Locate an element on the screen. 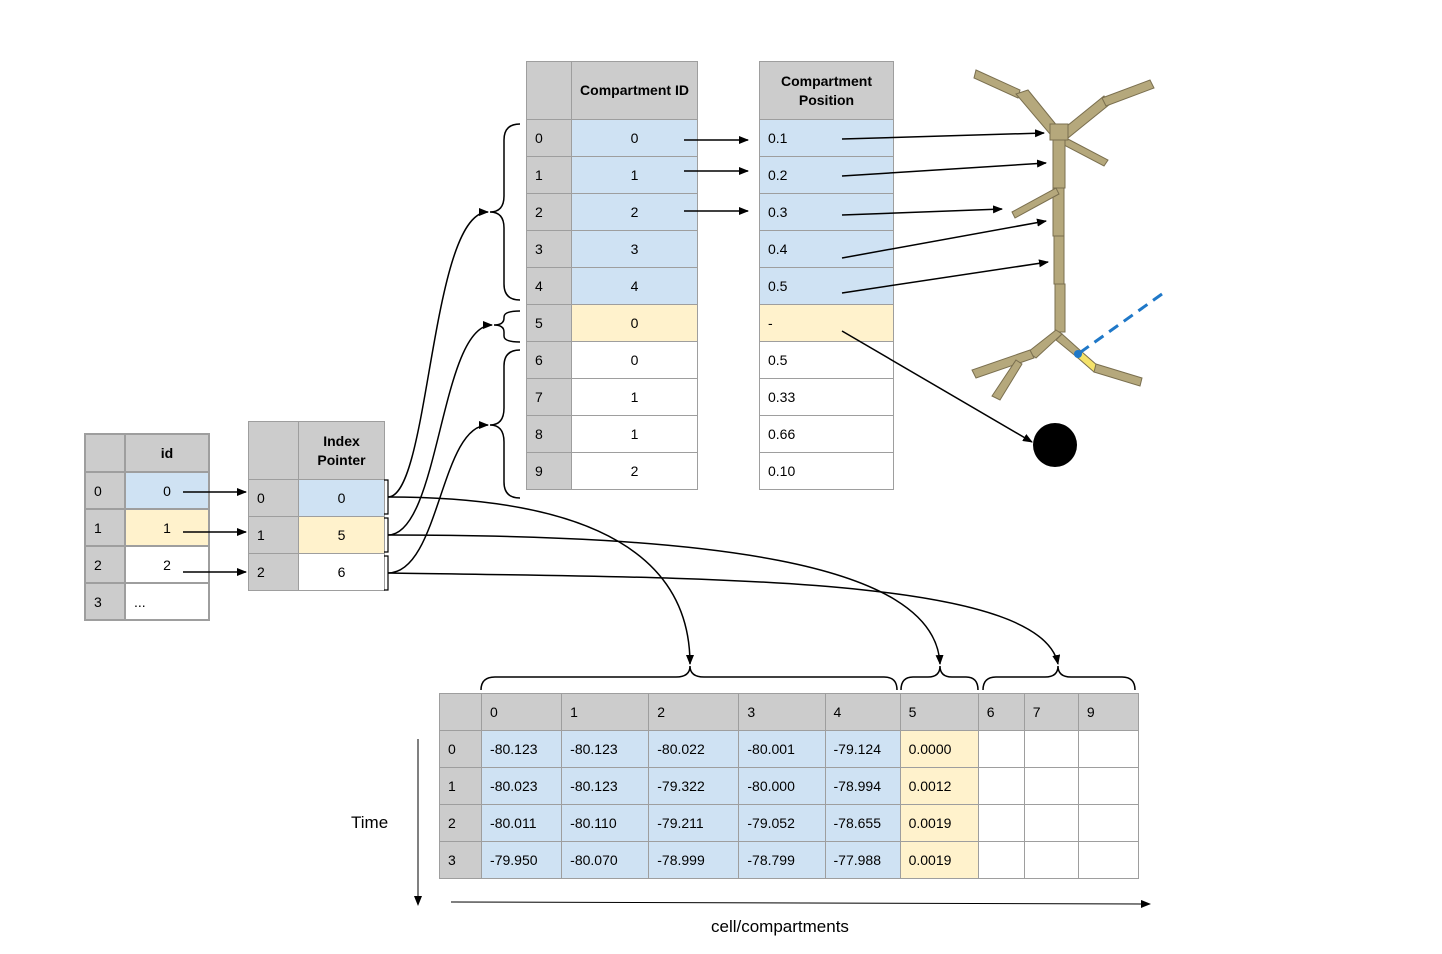 The width and height of the screenshot is (1442, 954). voltage-header-row: 0 1 2 3 4 5 6 7 9 is located at coordinates (789, 712).